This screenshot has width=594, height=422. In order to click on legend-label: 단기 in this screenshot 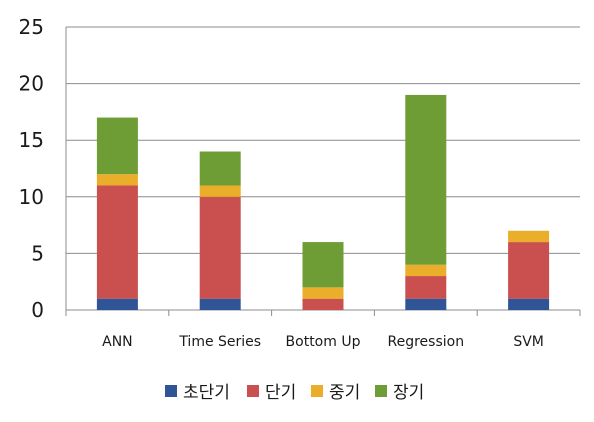, I will do `click(280, 393)`.